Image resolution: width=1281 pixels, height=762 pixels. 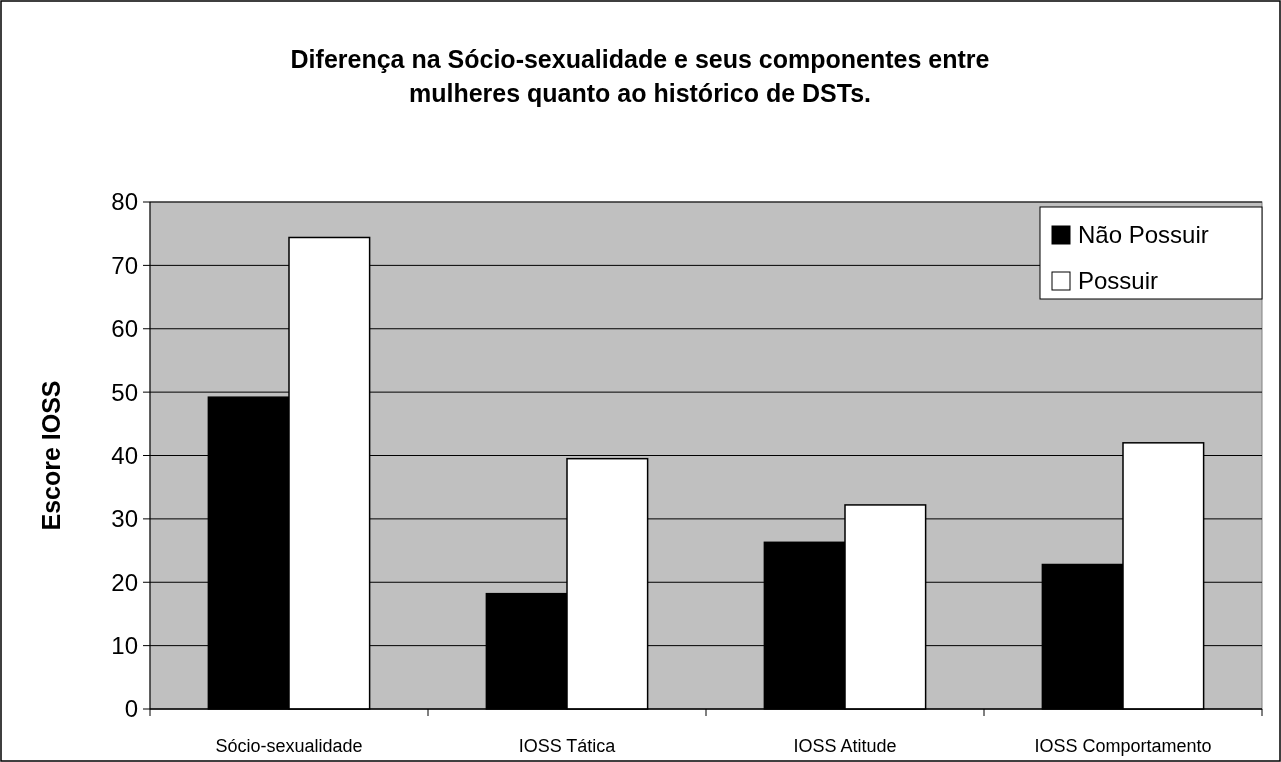 What do you see at coordinates (124, 329) in the screenshot?
I see `y-tick-label: 60` at bounding box center [124, 329].